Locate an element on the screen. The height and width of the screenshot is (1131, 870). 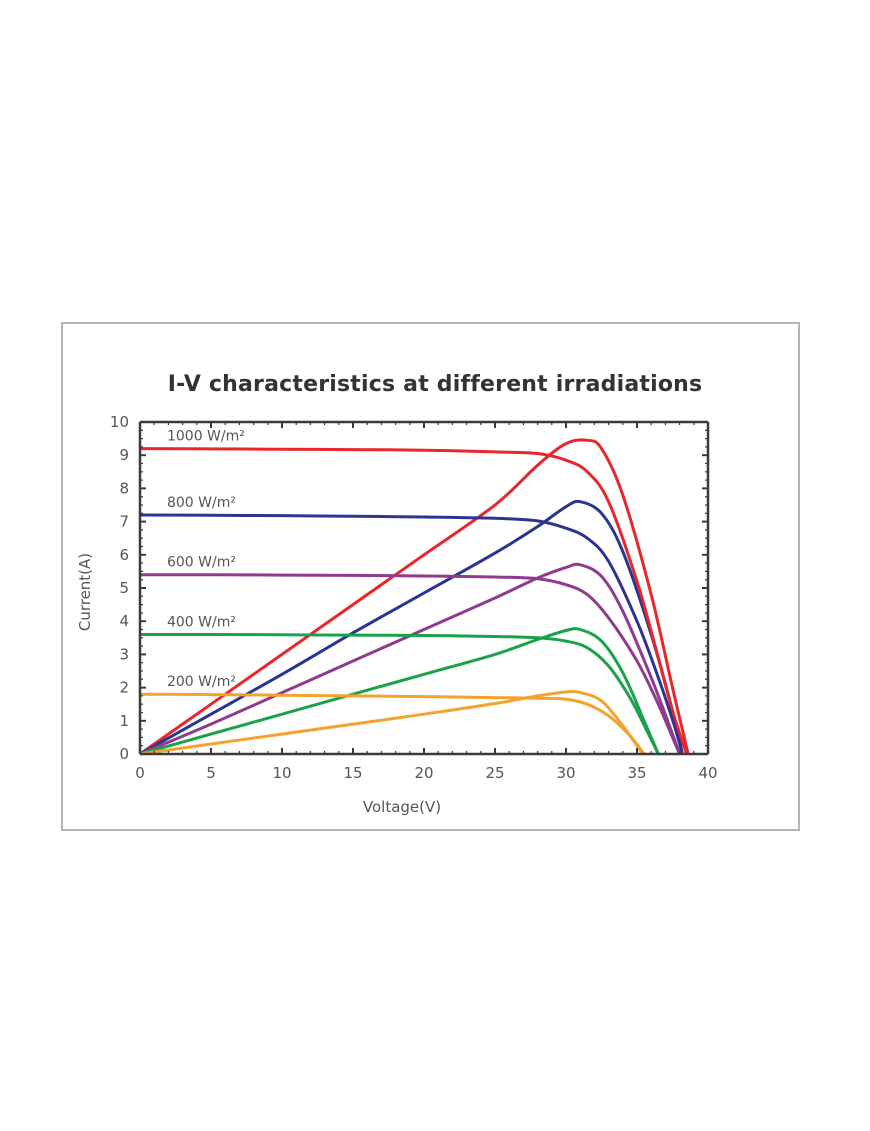
y-tick-label: 2 is located at coordinates (124, 688).